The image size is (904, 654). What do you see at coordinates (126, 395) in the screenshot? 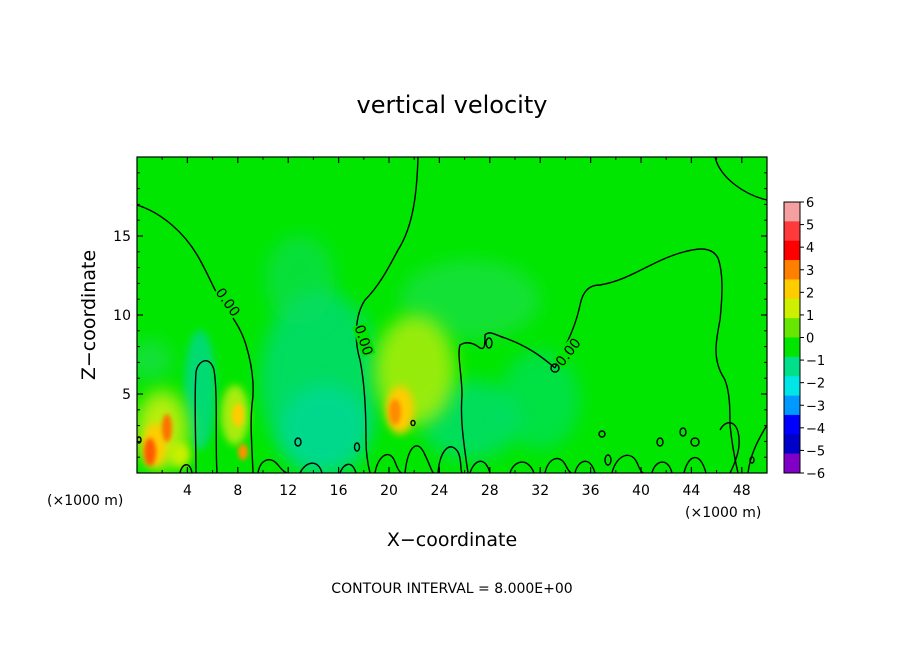
I see `y-tick-label: 5` at bounding box center [126, 395].